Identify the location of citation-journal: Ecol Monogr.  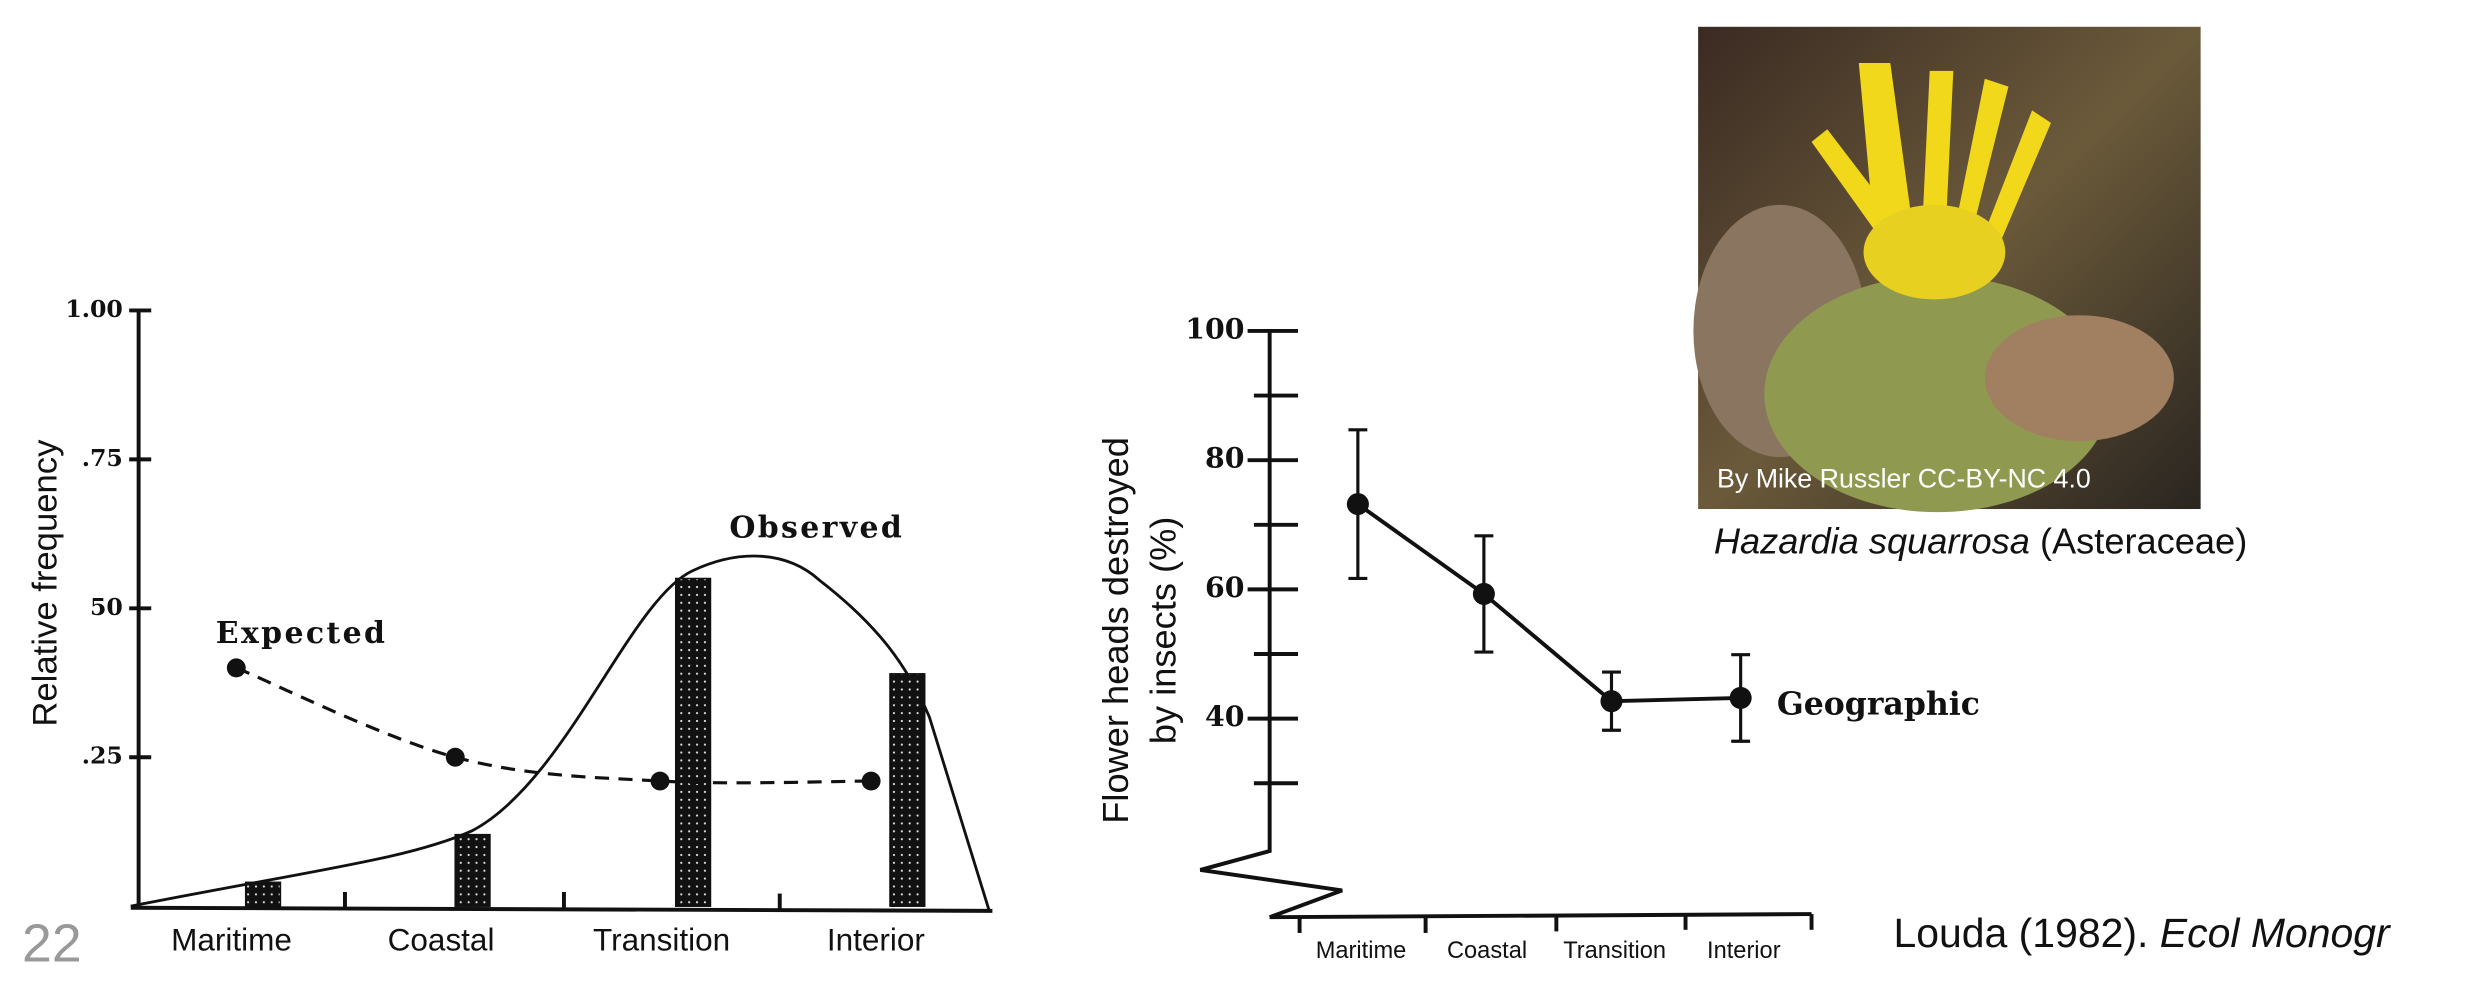
(2276, 933).